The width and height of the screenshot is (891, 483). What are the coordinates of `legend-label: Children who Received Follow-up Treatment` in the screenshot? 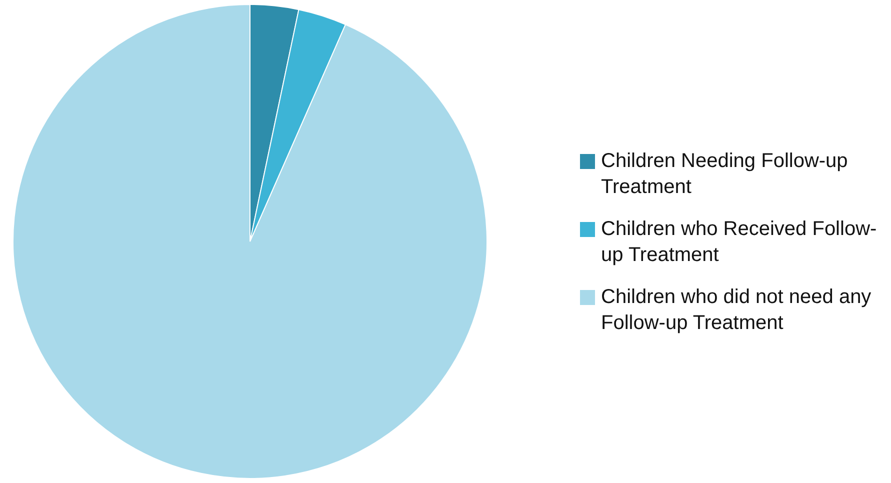 It's located at (739, 242).